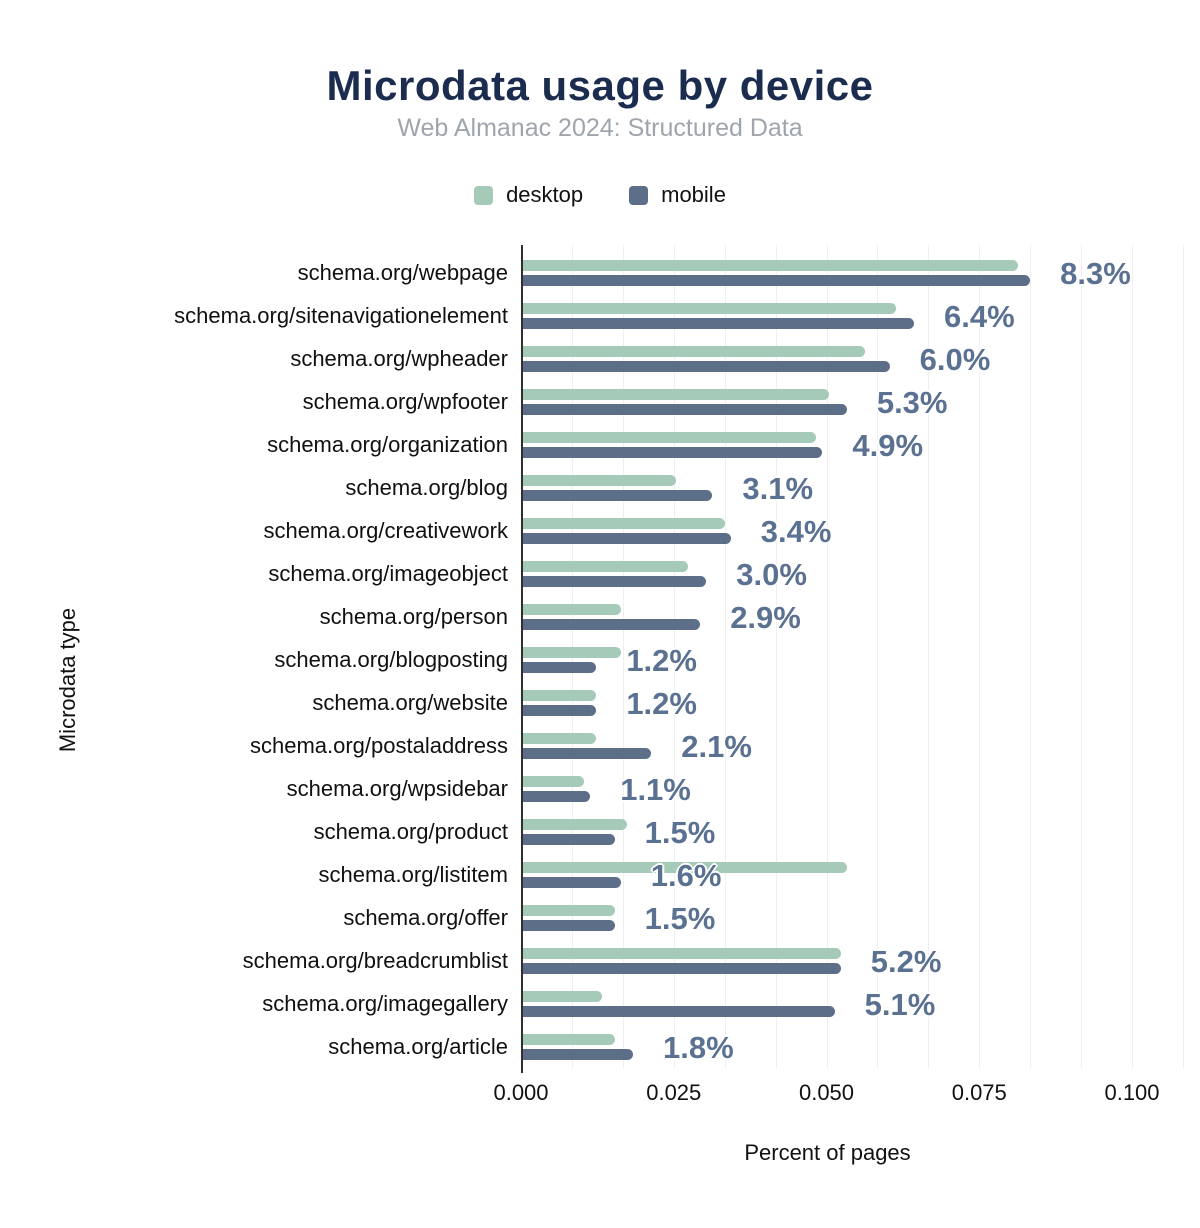 The image size is (1200, 1228). What do you see at coordinates (906, 961) in the screenshot?
I see `bar-value-label: 5.2%` at bounding box center [906, 961].